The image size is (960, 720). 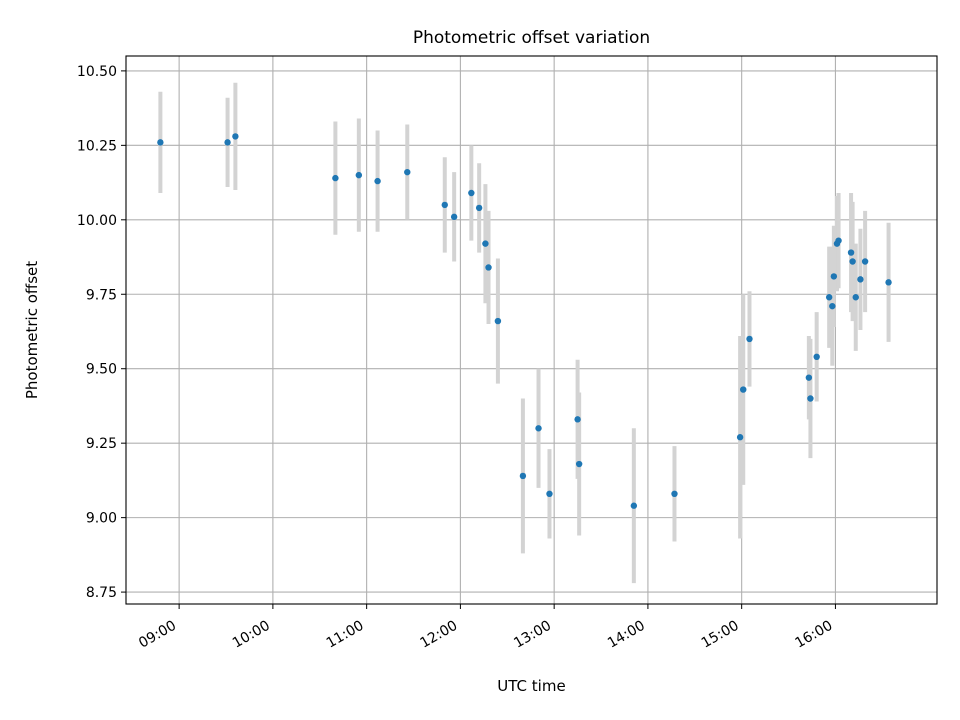 What do you see at coordinates (531, 38) in the screenshot?
I see `chart-title: Photometric offset variation` at bounding box center [531, 38].